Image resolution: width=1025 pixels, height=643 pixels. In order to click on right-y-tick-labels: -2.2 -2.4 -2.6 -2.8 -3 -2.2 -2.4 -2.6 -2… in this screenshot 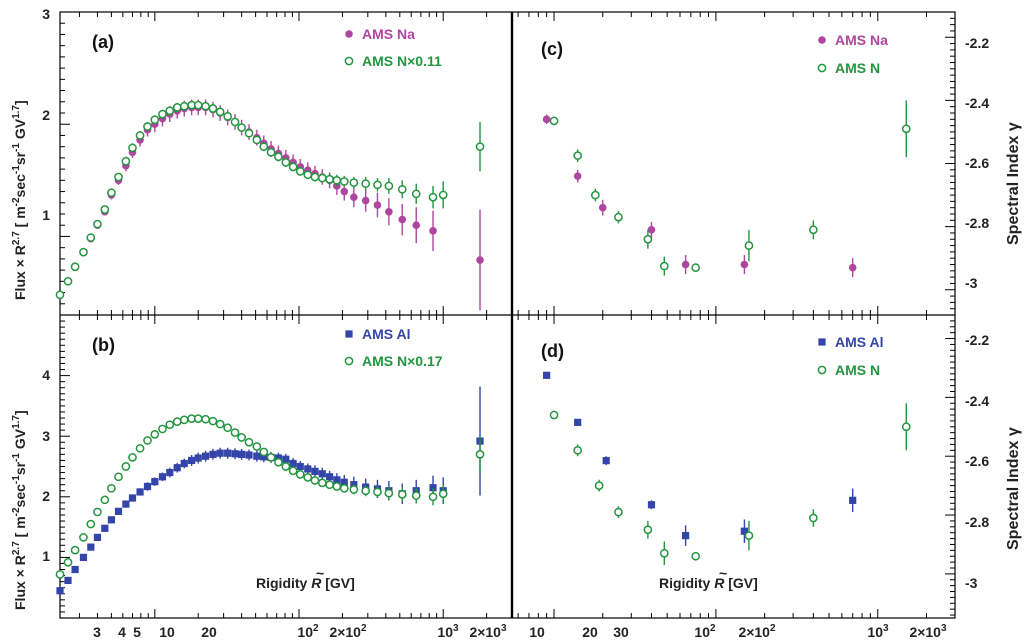, I will do `click(977, 313)`.